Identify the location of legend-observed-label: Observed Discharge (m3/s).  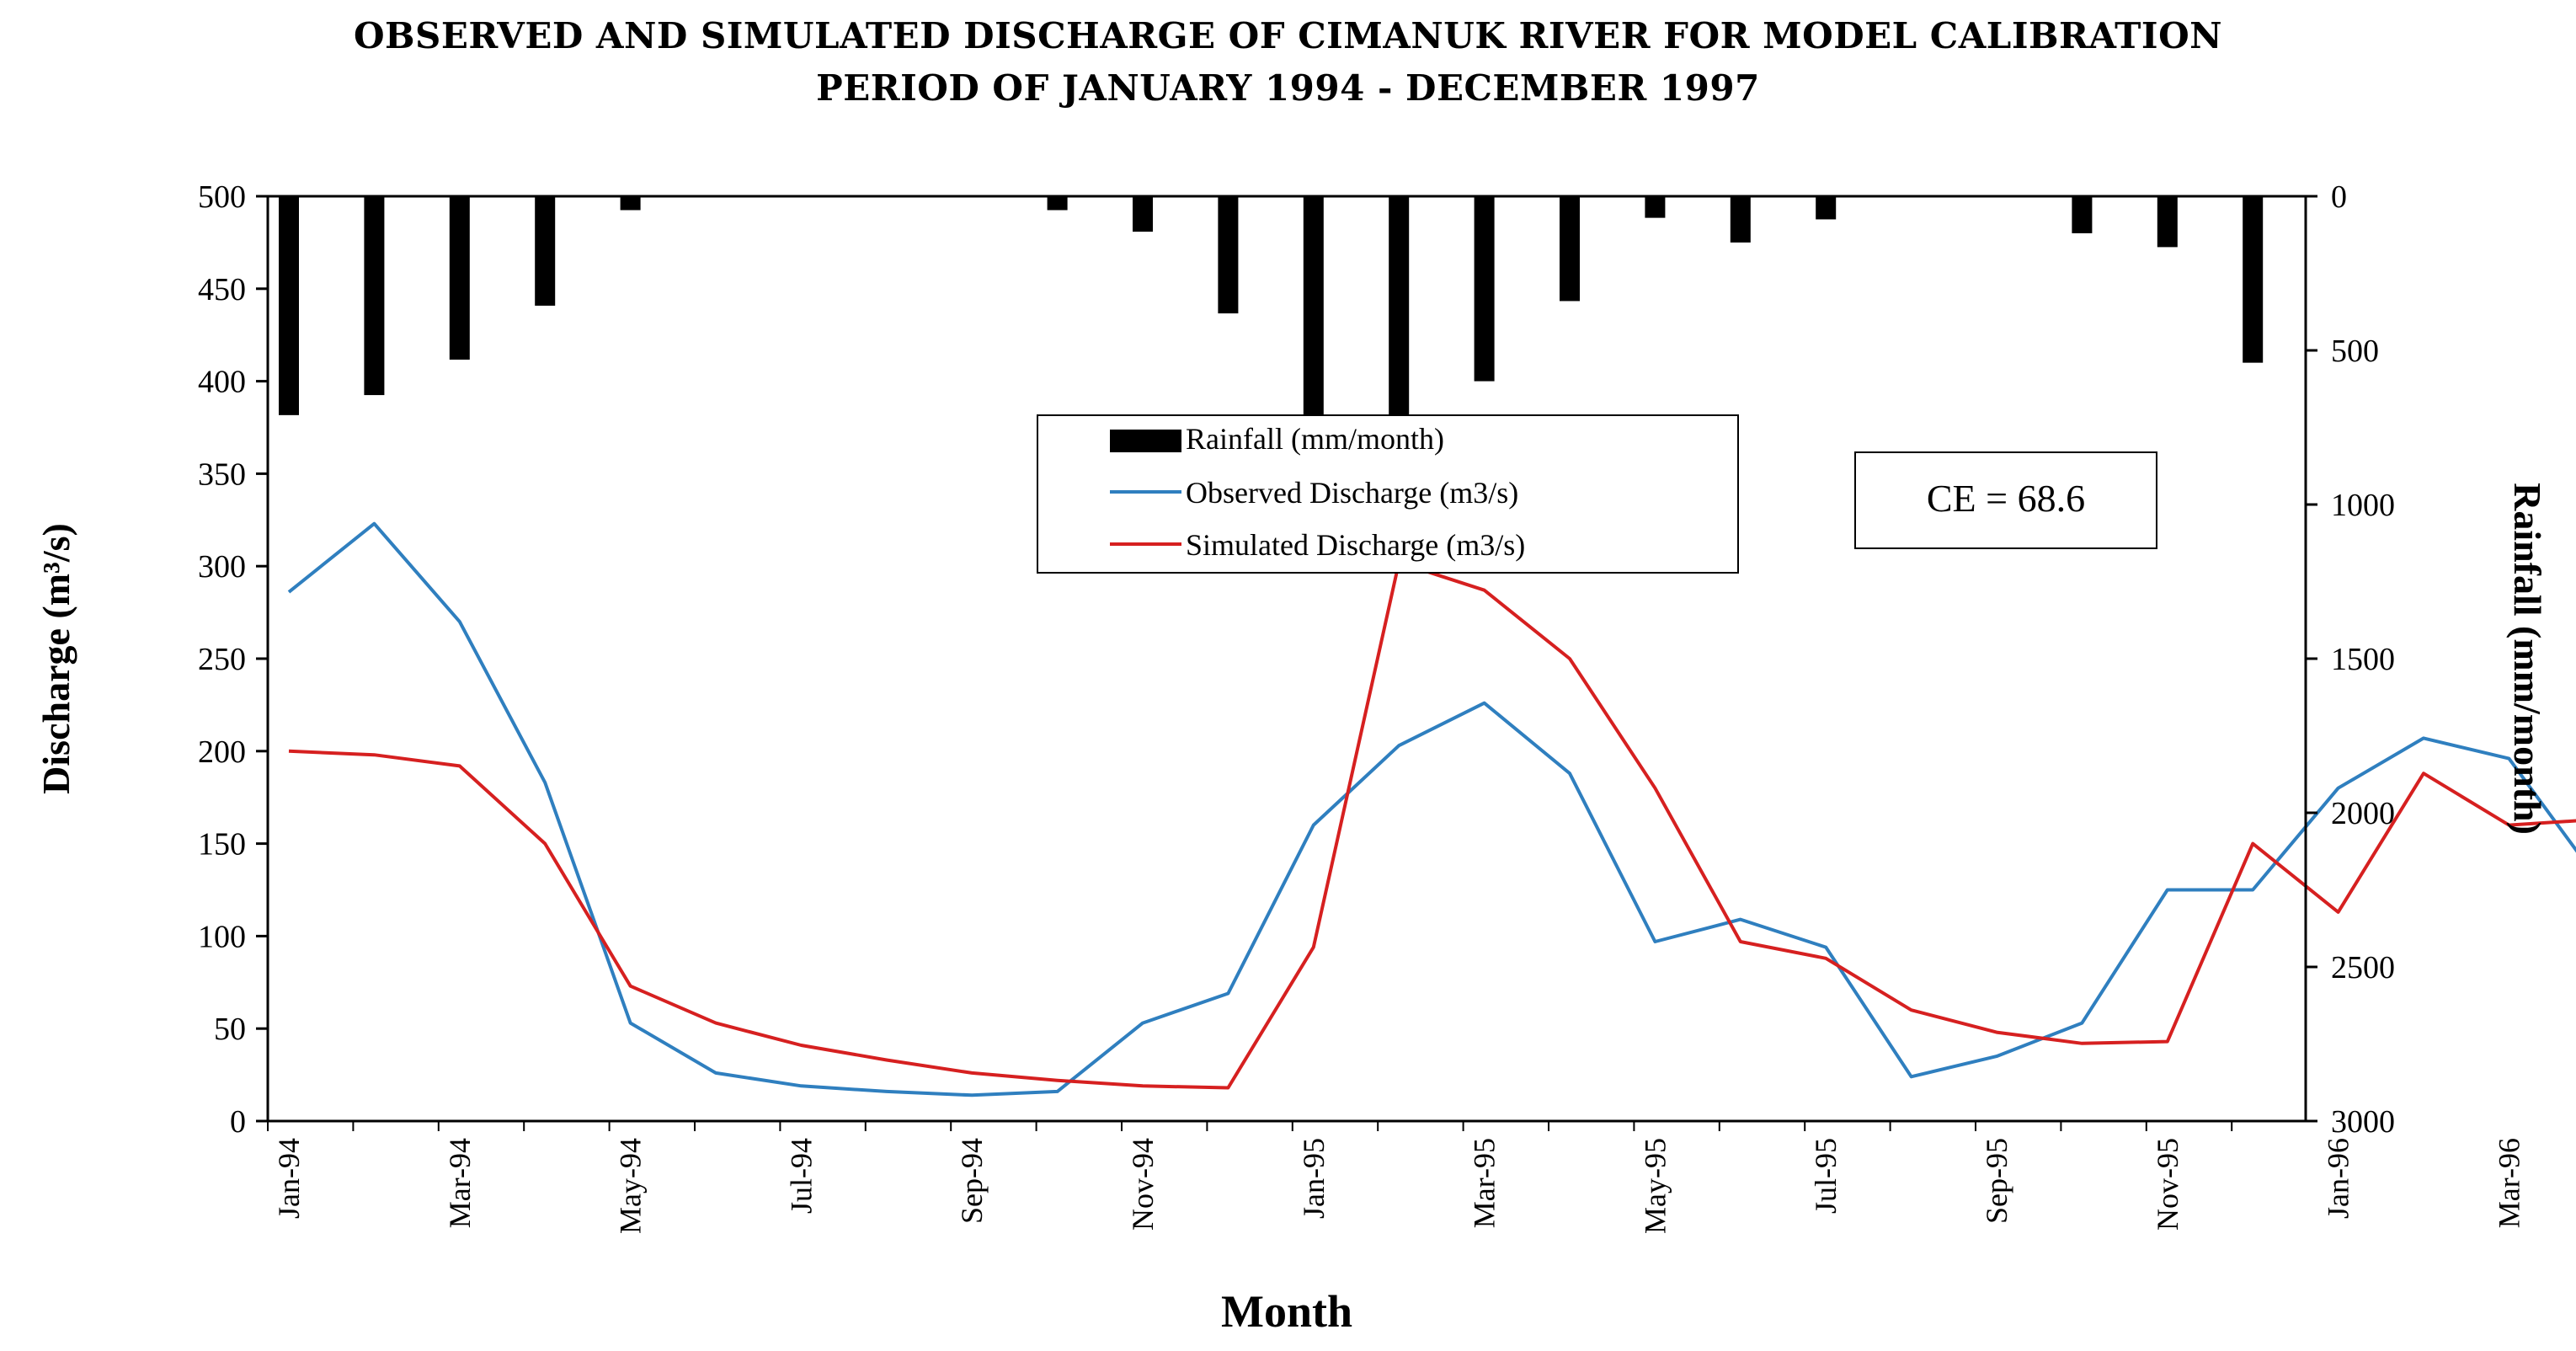
(1352, 493).